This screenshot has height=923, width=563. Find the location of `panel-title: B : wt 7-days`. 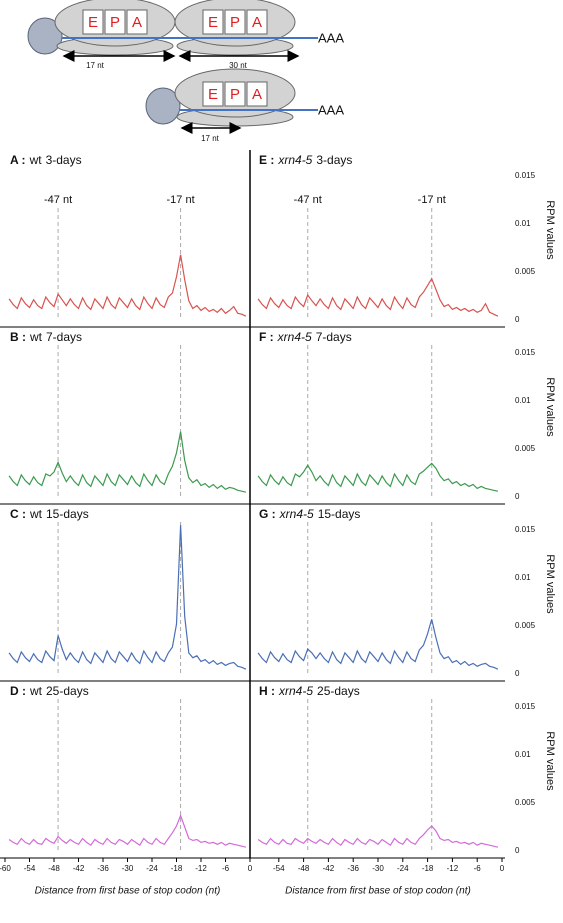

panel-title: B : wt 7-days is located at coordinates (46, 337).